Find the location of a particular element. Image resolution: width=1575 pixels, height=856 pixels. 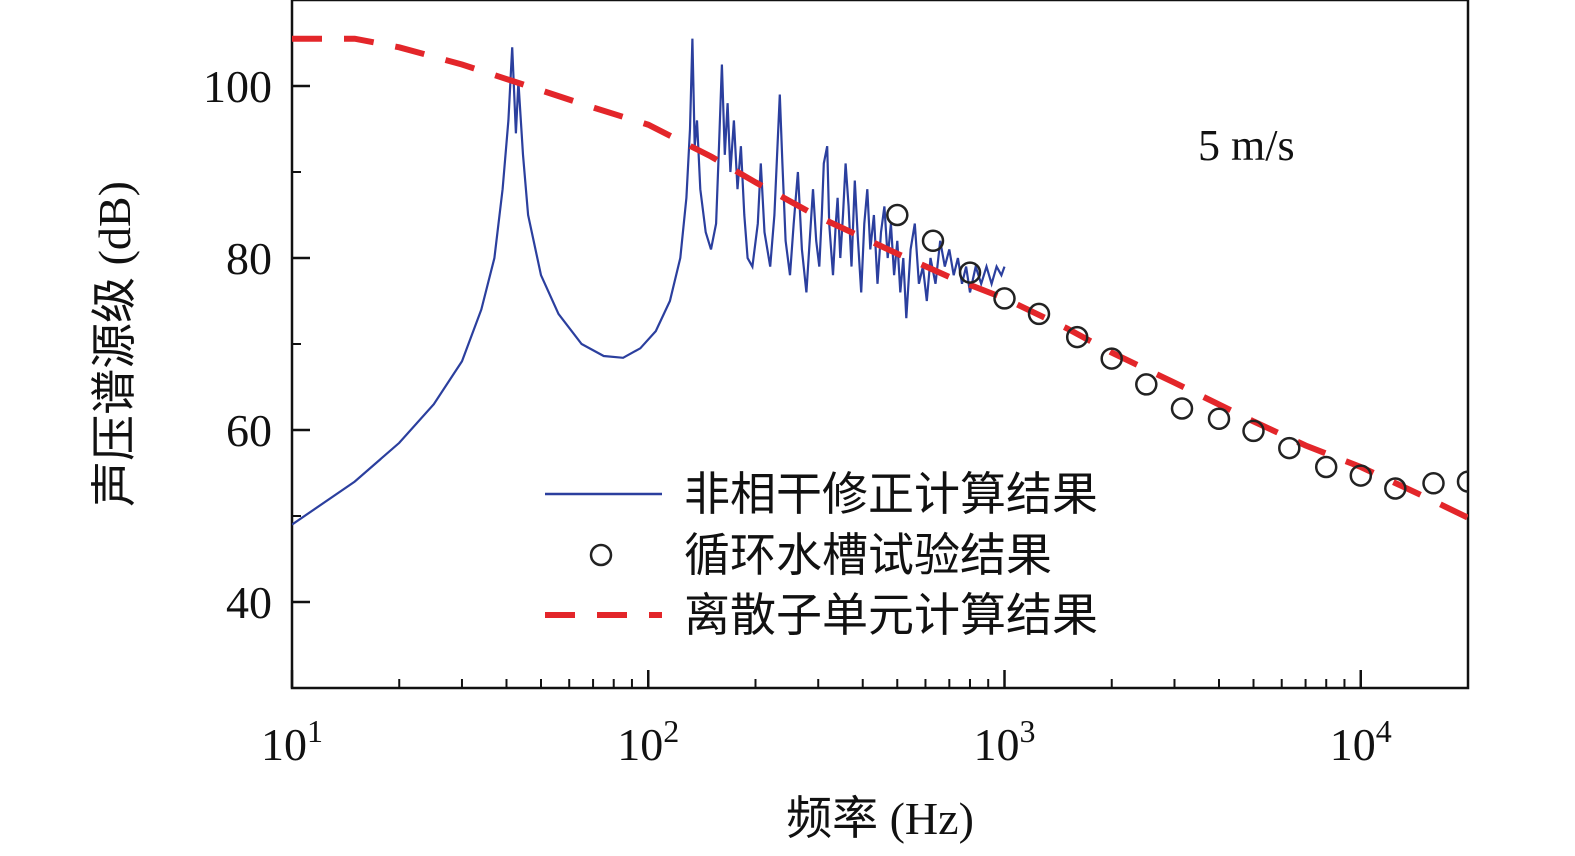

legend: 非相干修正计算结果 循环水槽试验结果 离散子单元计算结果 is located at coordinates (821, 555).